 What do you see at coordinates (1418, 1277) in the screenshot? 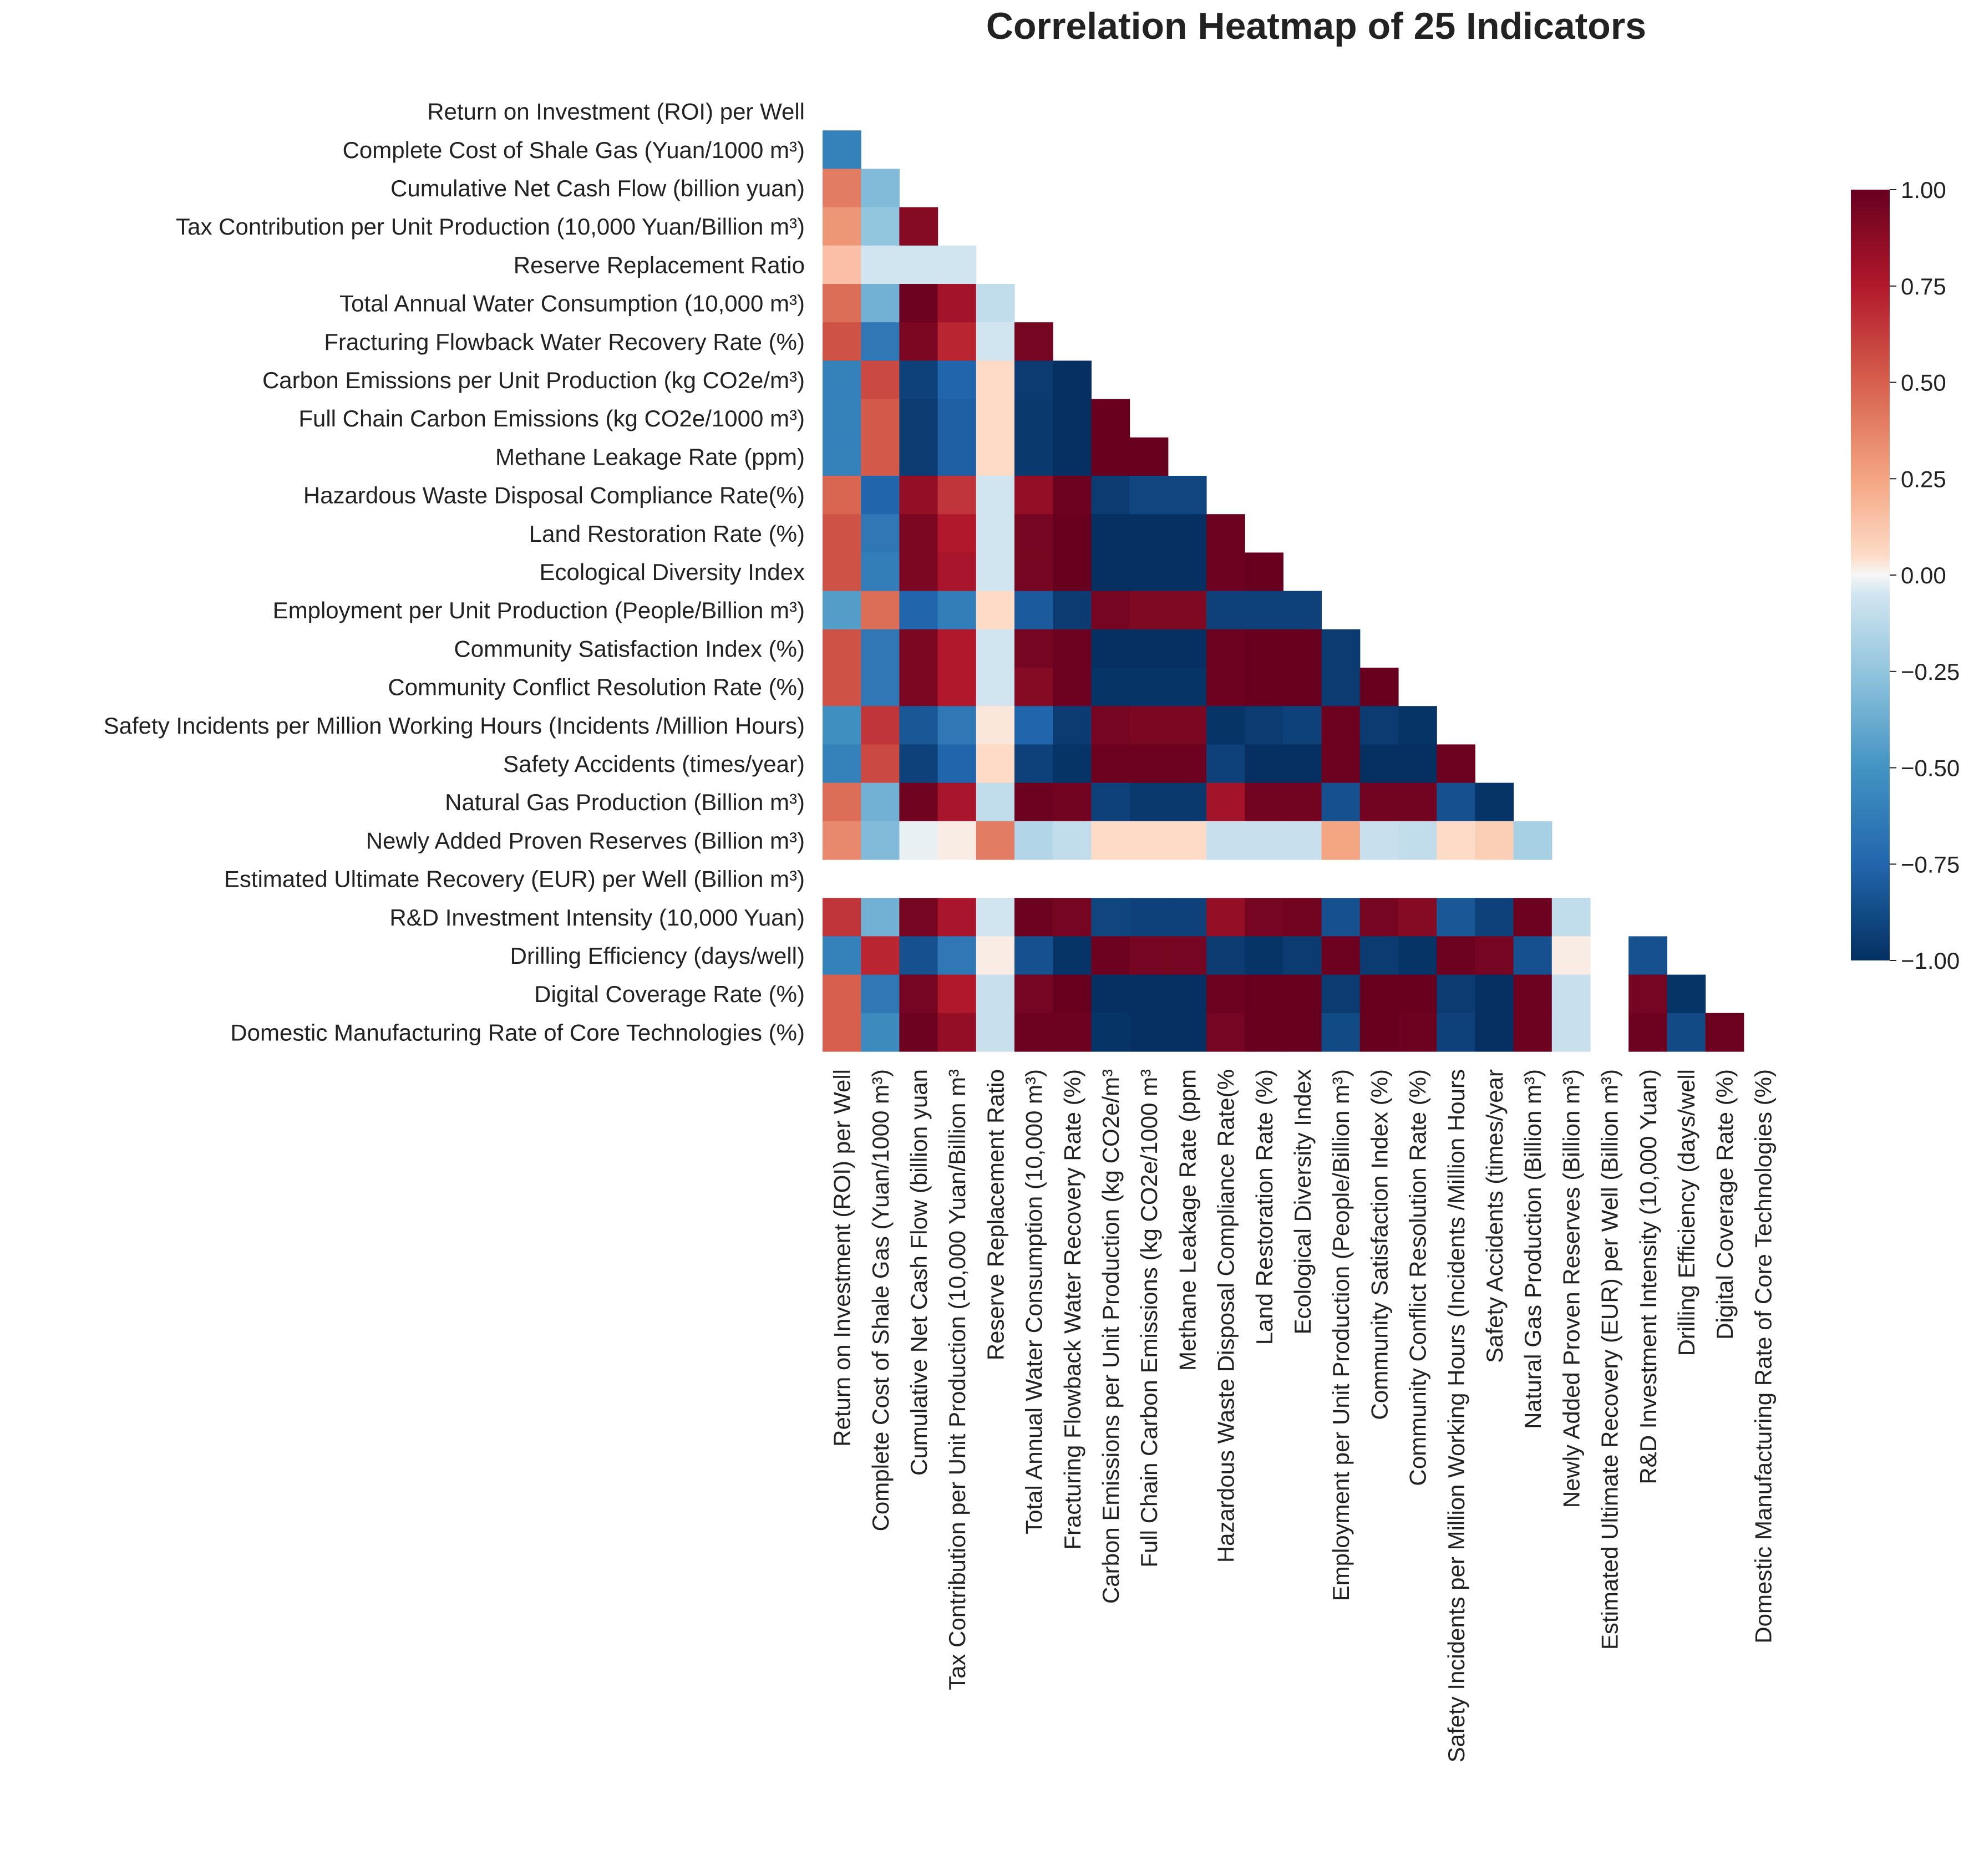
I see `x-tick-label: Community Conflict Resolution Rate (%)` at bounding box center [1418, 1277].